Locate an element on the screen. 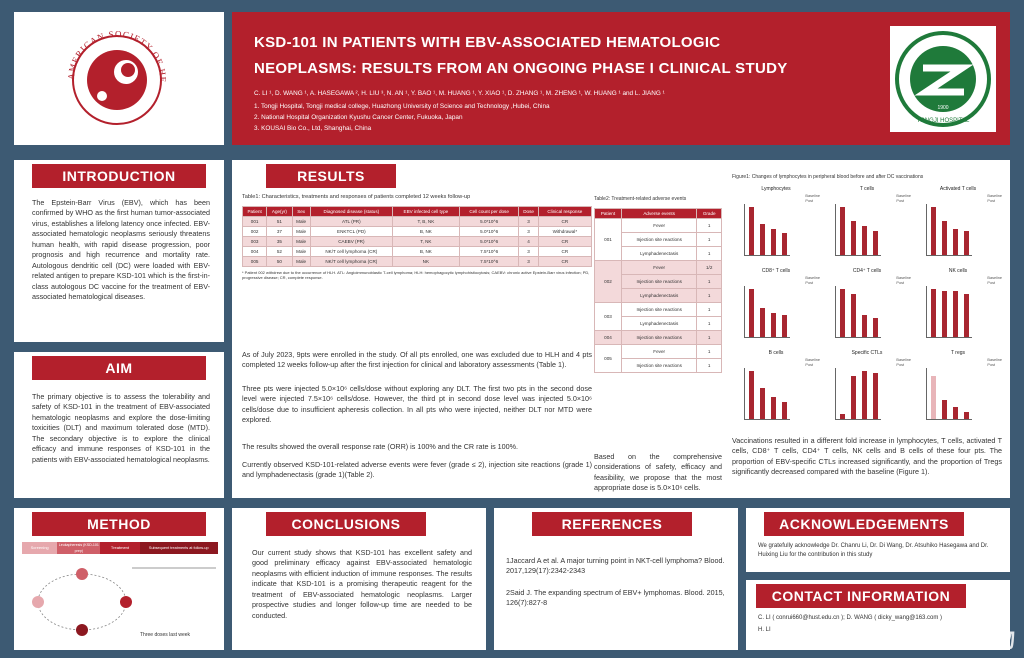  table1-cell: 52 is located at coordinates (279, 251).